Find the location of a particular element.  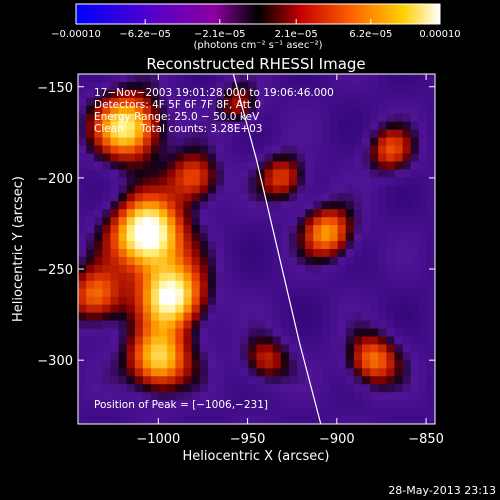

colorbar-tick-label: −0.00010 is located at coordinates (76, 34).